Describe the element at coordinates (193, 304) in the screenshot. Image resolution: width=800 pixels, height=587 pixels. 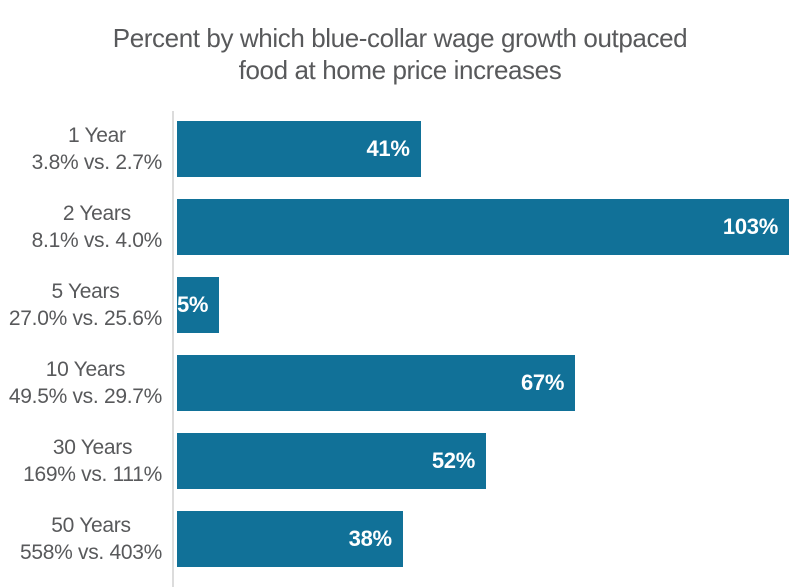
I see `bar-value-label: 5%` at that location.